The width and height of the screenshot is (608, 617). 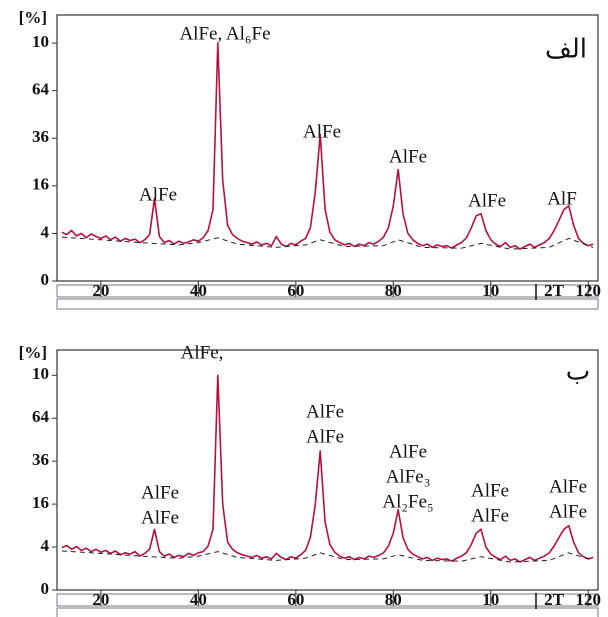 What do you see at coordinates (566, 50) in the screenshot?
I see `panel-label: الف` at bounding box center [566, 50].